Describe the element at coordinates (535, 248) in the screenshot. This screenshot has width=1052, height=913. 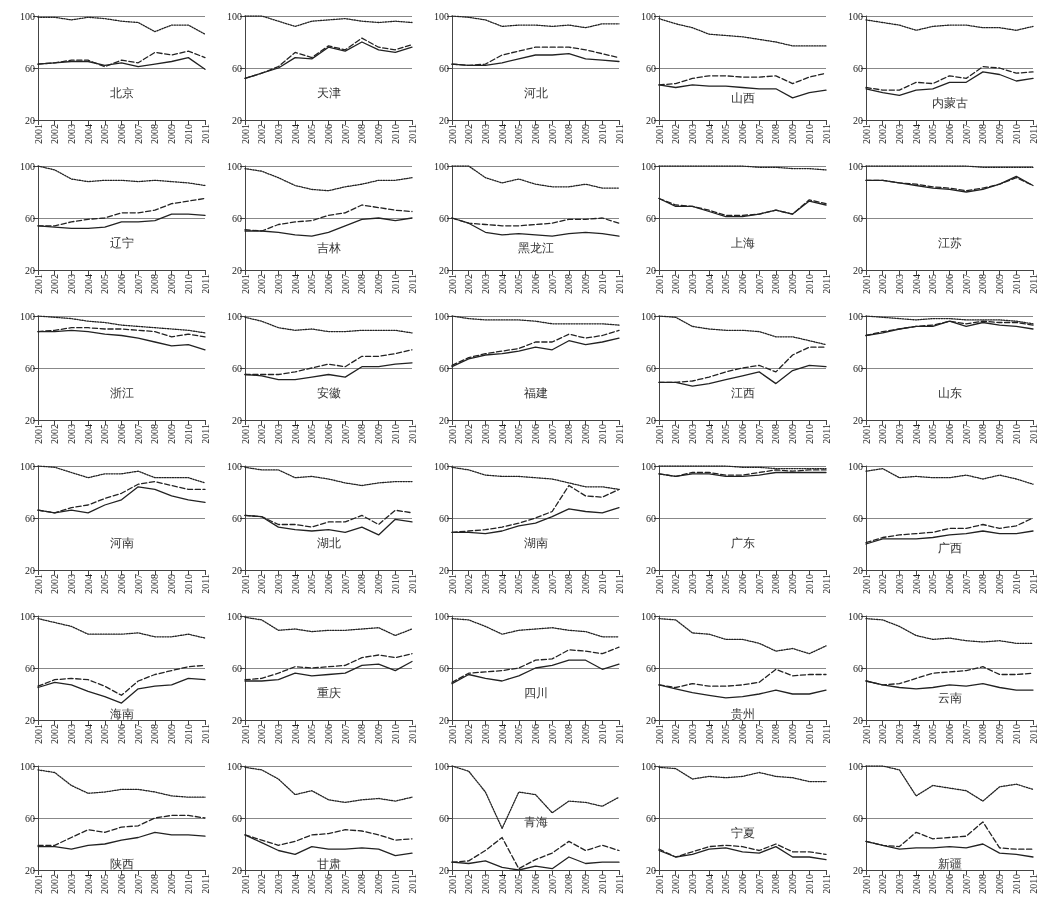
I see `text: 黑龙江` at that location.